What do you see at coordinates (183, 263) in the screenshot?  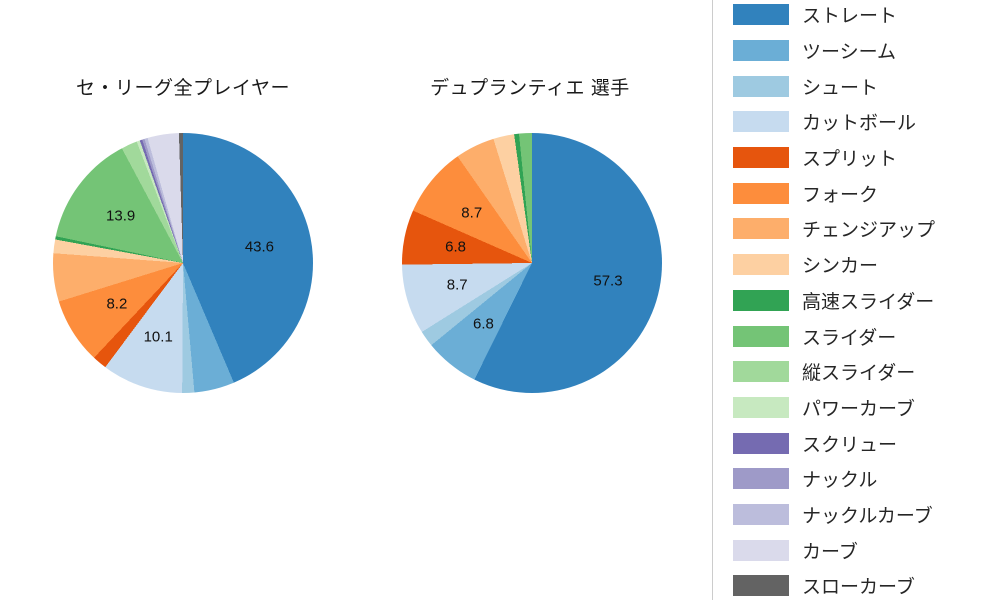 I see `pie-chart-league: 43.6 10.1 8.2 13.9` at bounding box center [183, 263].